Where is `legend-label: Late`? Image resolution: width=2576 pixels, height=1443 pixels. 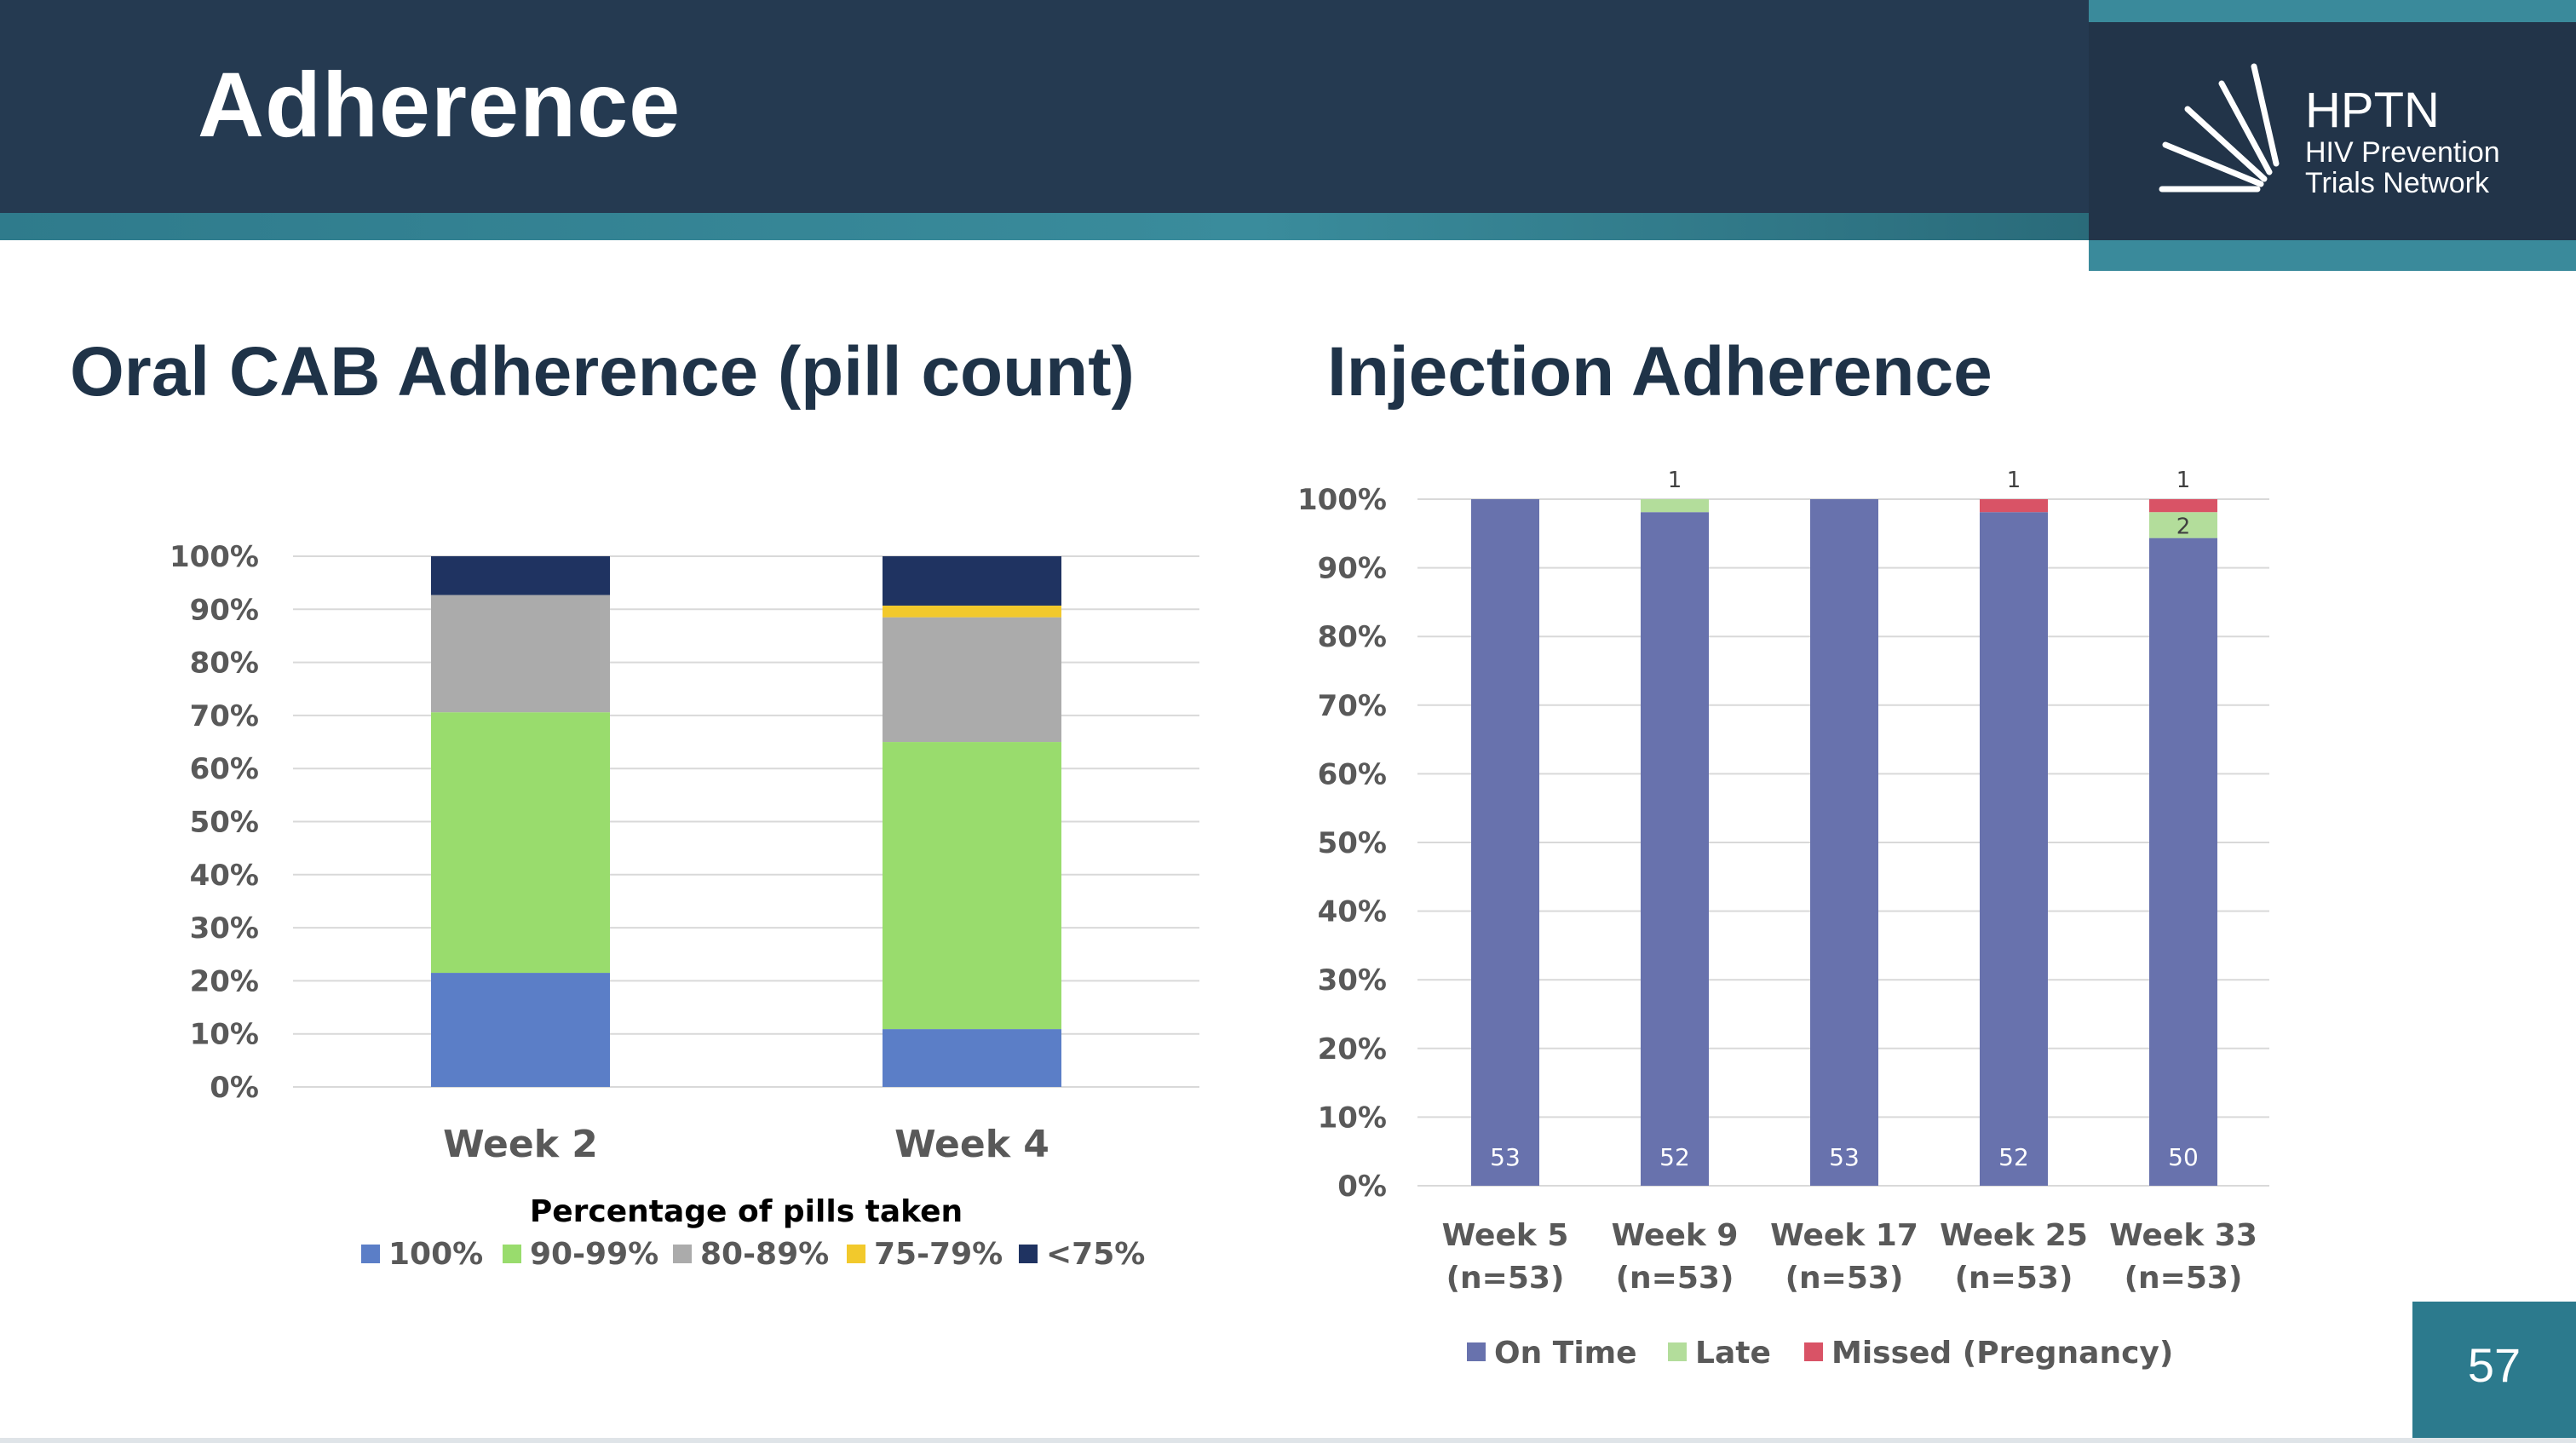 legend-label: Late is located at coordinates (1733, 1353).